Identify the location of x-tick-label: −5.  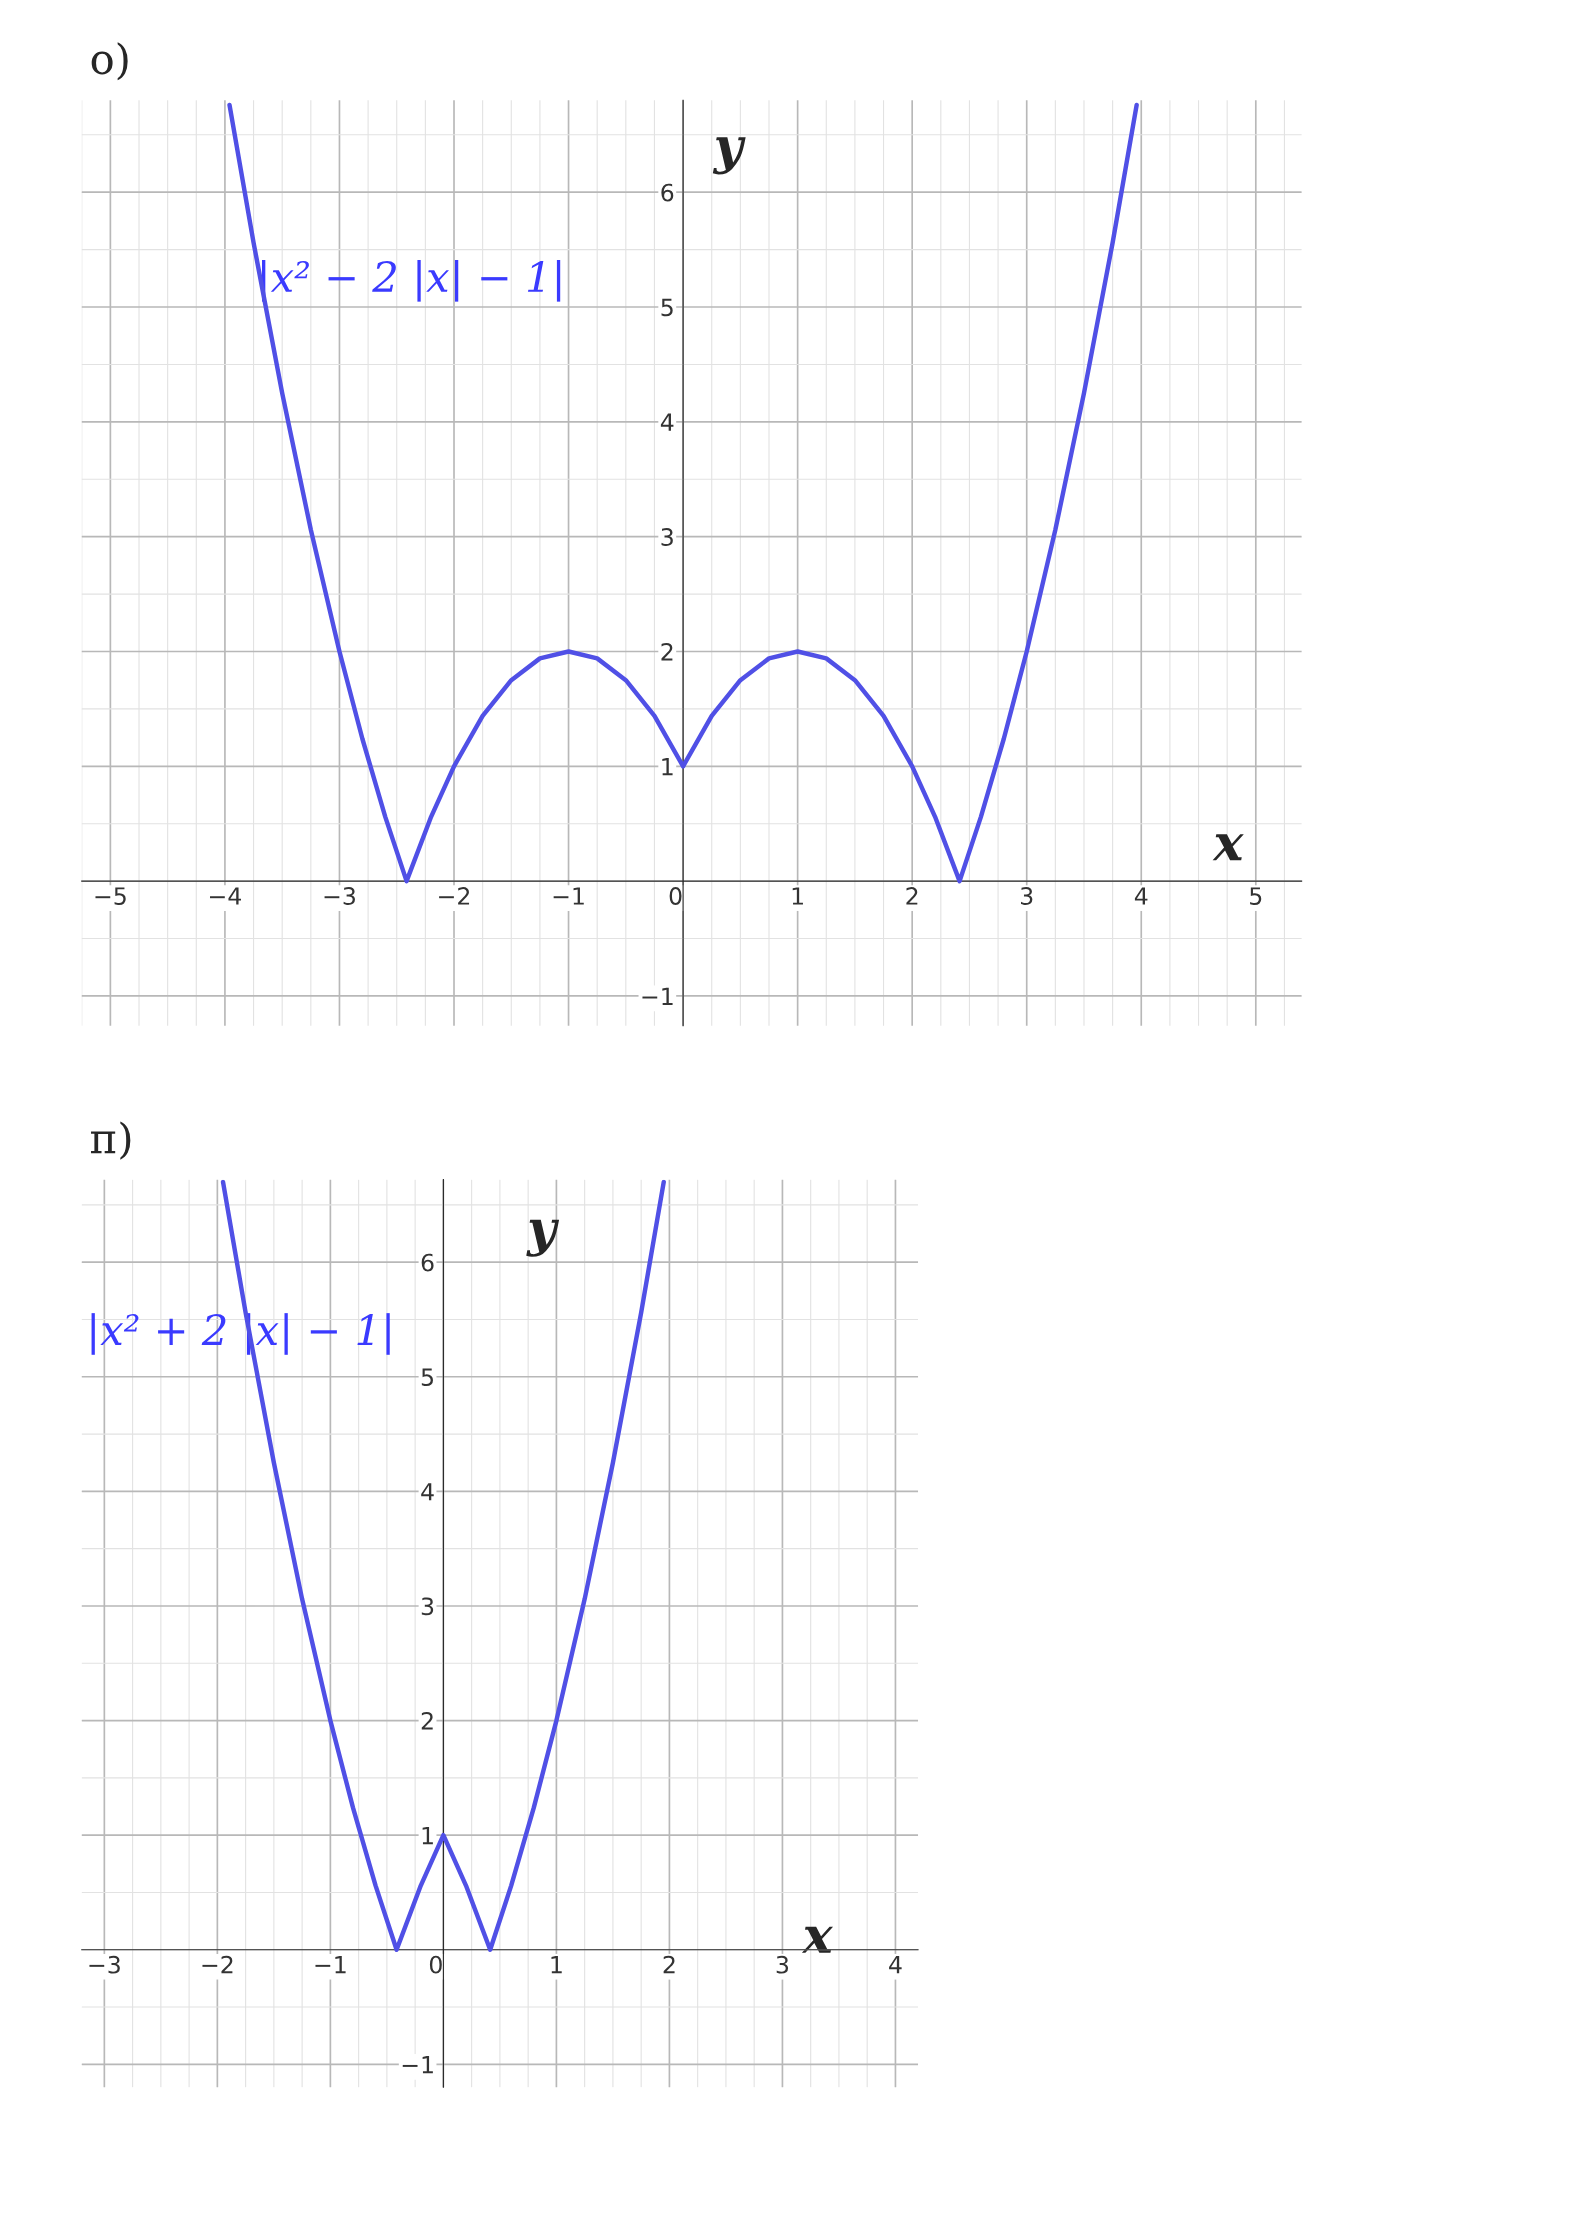
(110, 896).